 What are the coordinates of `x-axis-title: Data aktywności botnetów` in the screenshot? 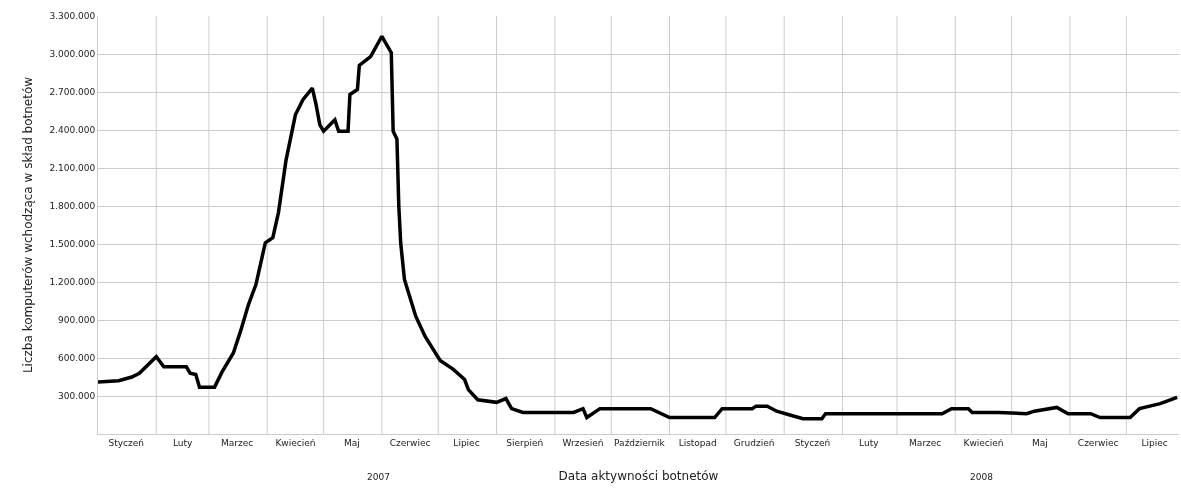 It's located at (638, 475).